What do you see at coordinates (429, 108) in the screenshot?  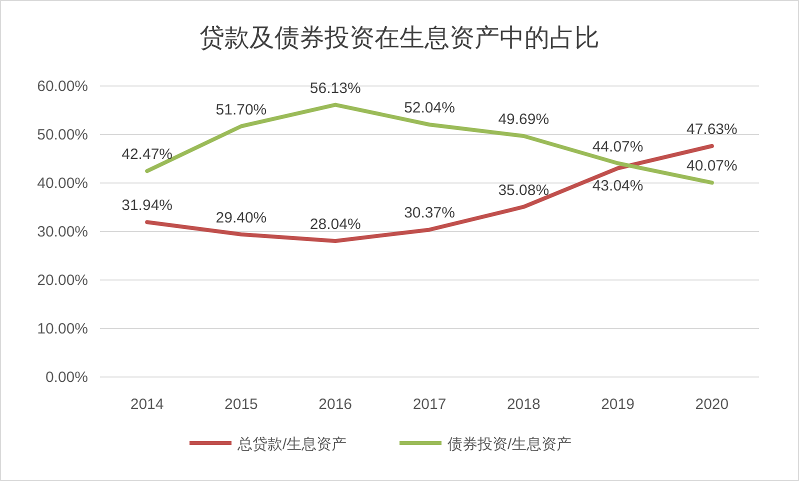 I see `data-label: 52.04%` at bounding box center [429, 108].